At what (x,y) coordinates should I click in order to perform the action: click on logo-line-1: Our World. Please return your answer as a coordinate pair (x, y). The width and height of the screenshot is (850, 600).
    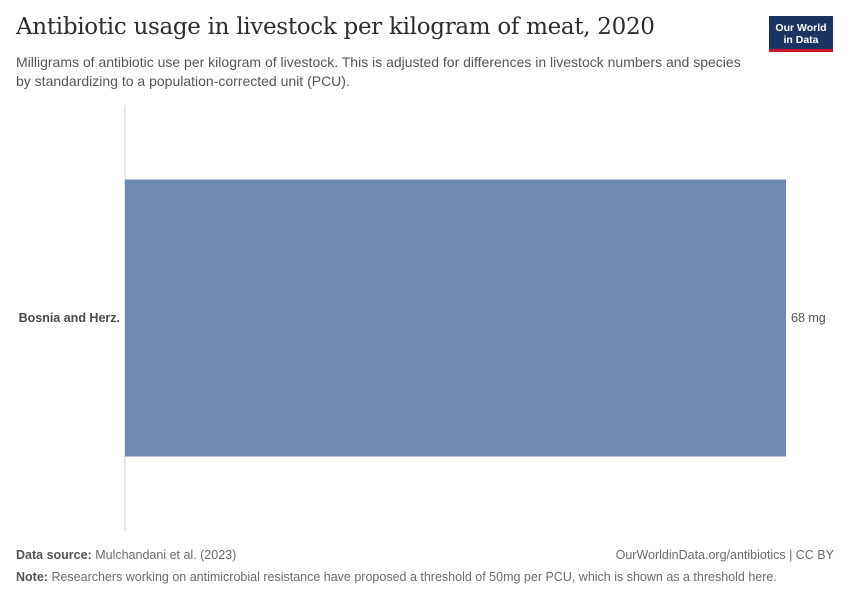
    Looking at the image, I should click on (801, 27).